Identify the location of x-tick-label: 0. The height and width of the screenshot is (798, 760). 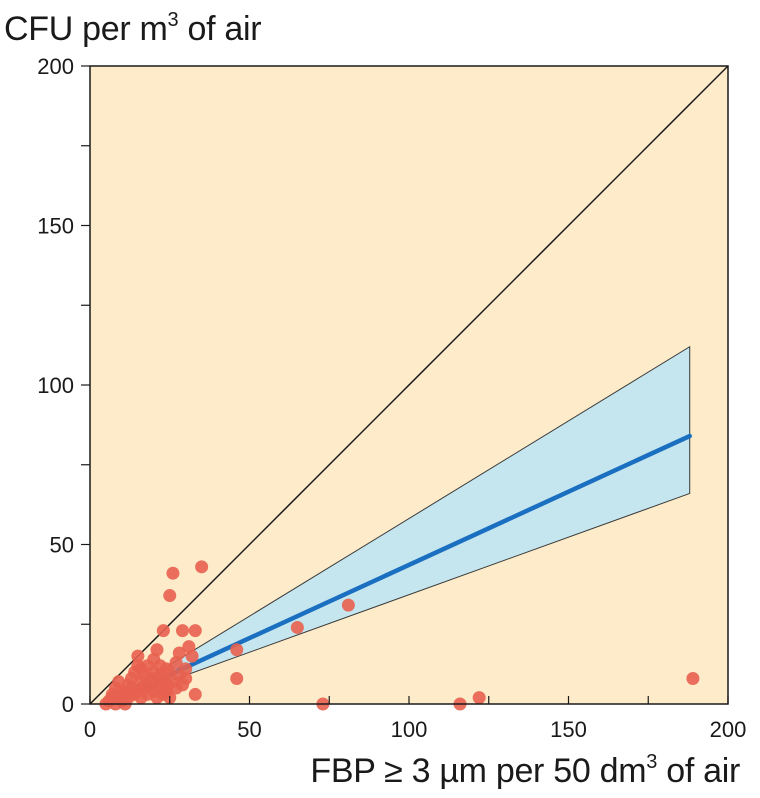
(90, 729).